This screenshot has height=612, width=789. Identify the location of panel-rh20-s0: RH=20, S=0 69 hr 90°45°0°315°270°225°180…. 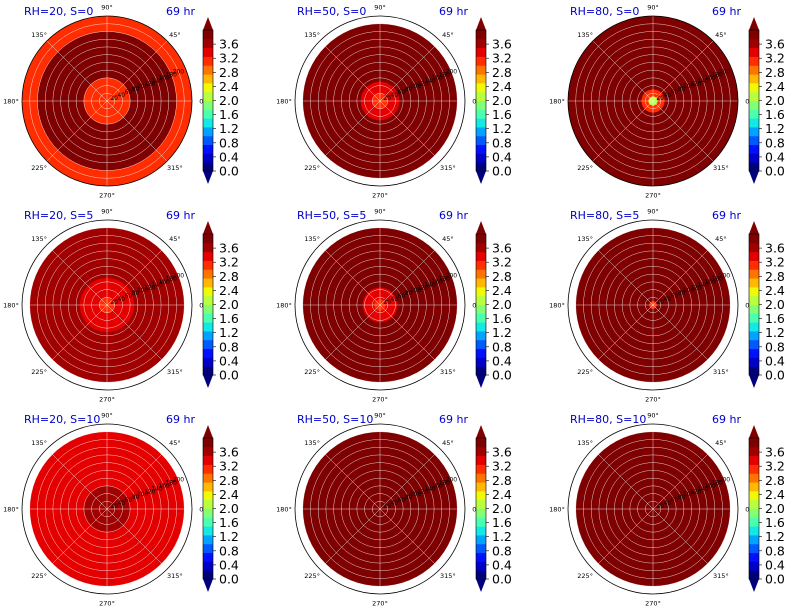
(131, 102).